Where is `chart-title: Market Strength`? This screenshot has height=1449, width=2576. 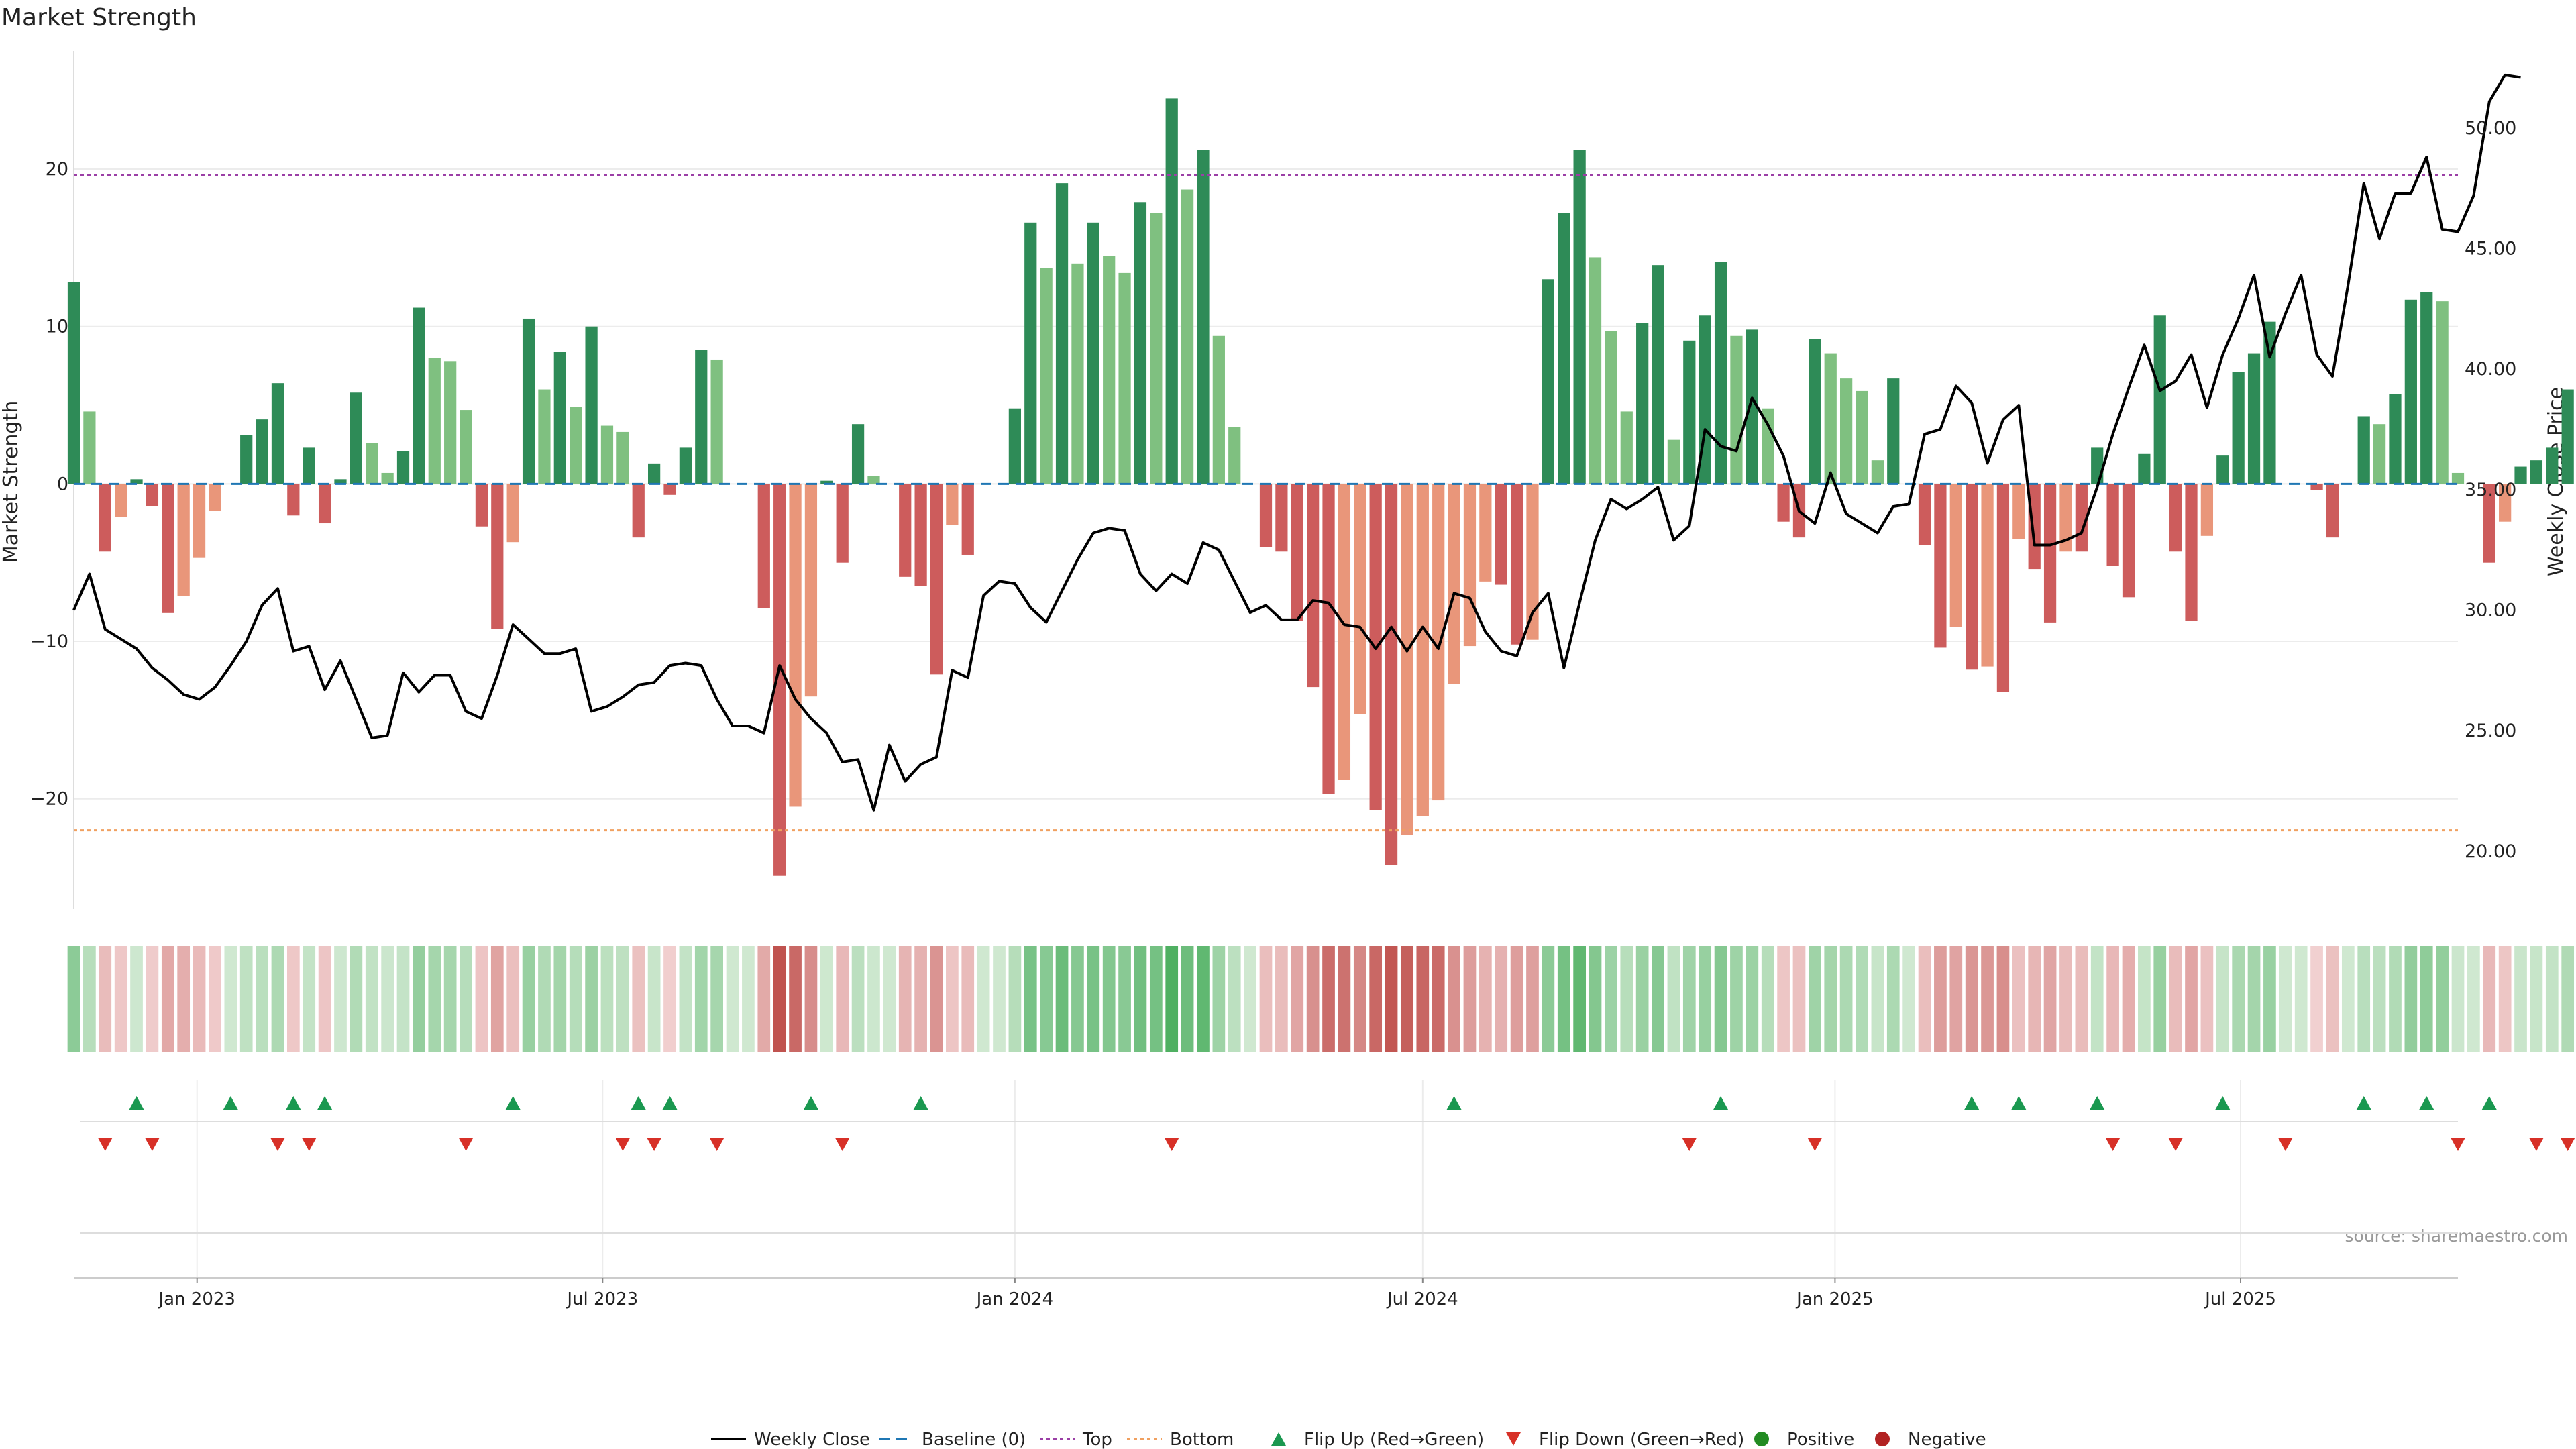 chart-title: Market Strength is located at coordinates (99, 18).